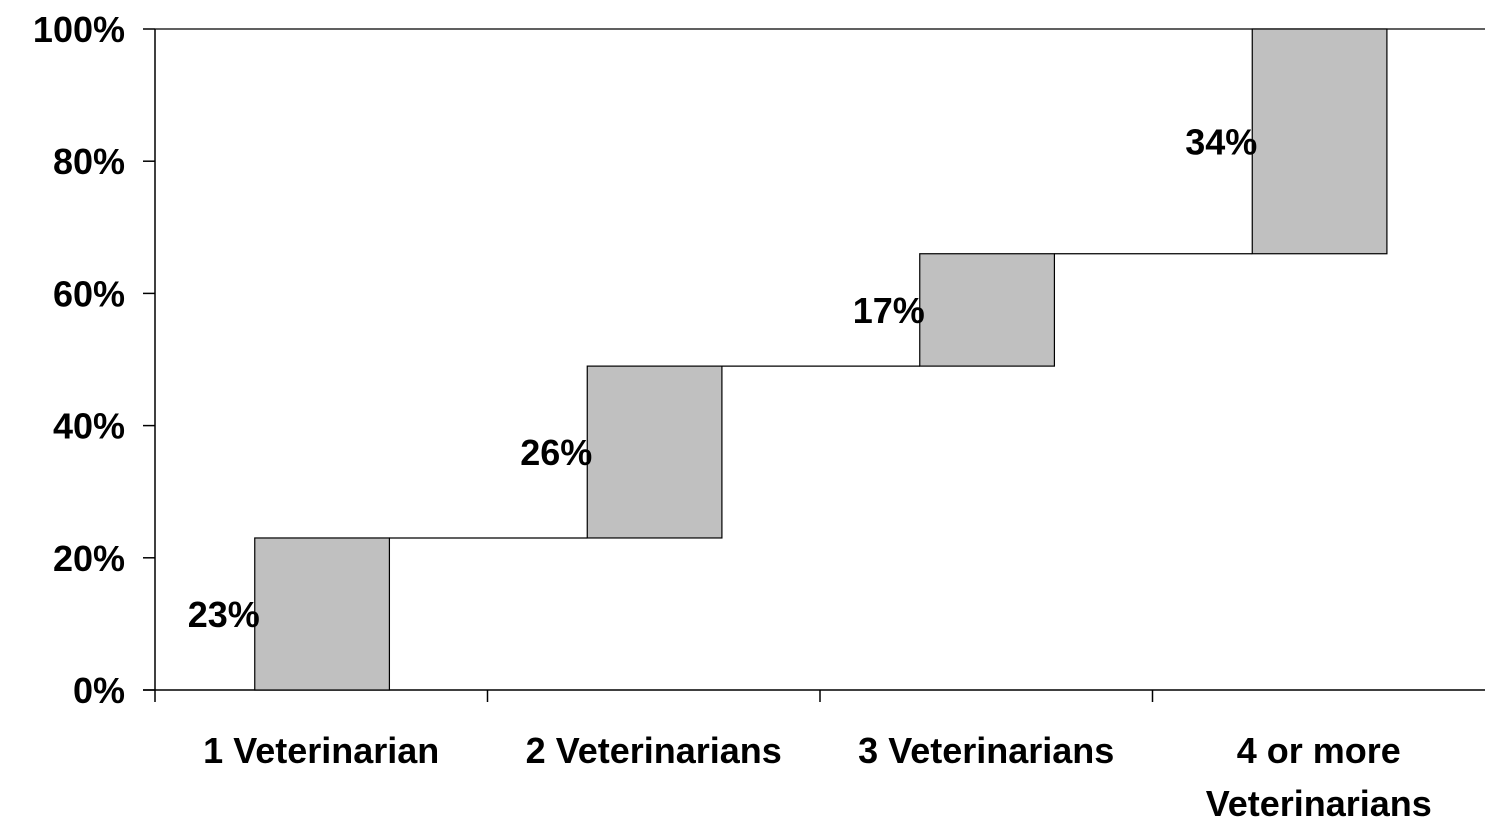 Image resolution: width=1485 pixels, height=819 pixels. What do you see at coordinates (99, 690) in the screenshot?
I see `y-tick-label: 0%` at bounding box center [99, 690].